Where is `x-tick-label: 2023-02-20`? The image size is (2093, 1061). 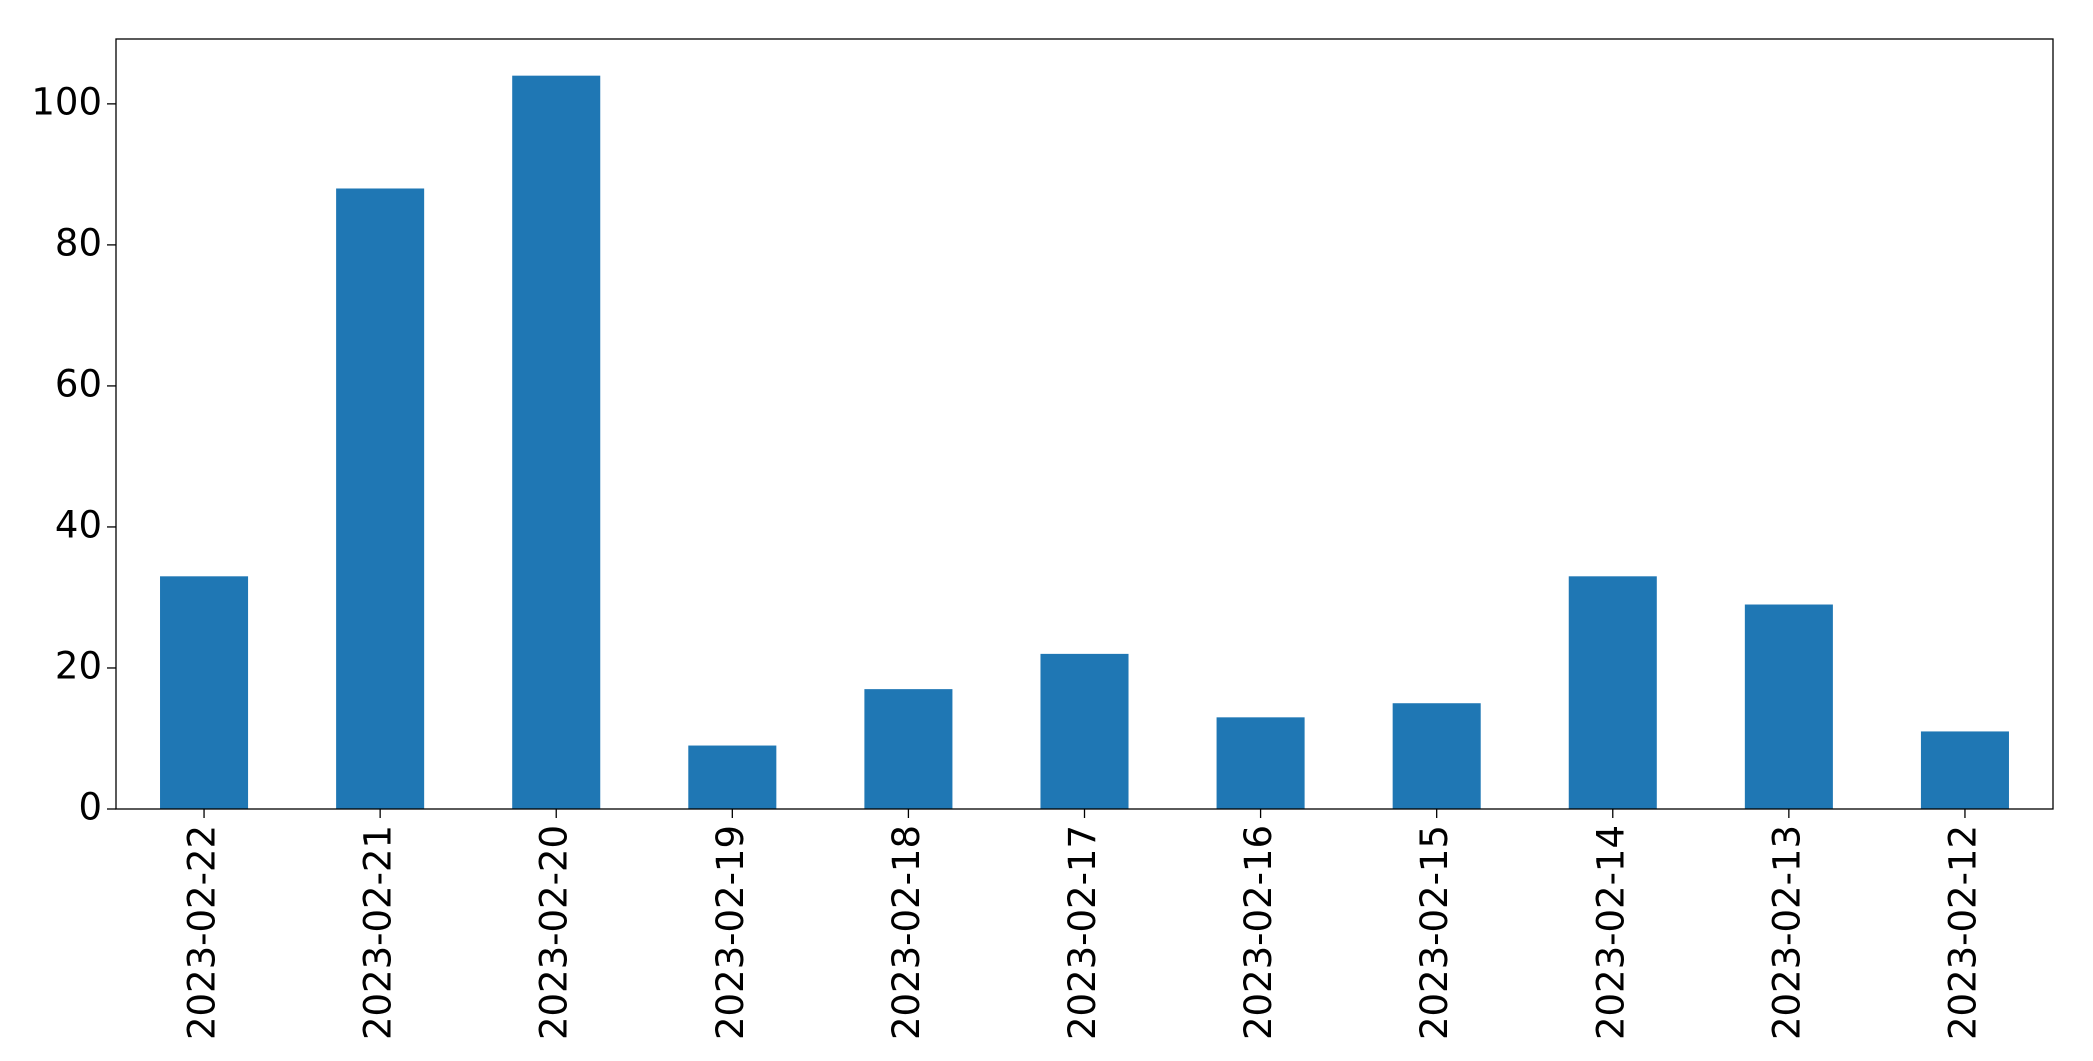 x-tick-label: 2023-02-20 is located at coordinates (554, 932).